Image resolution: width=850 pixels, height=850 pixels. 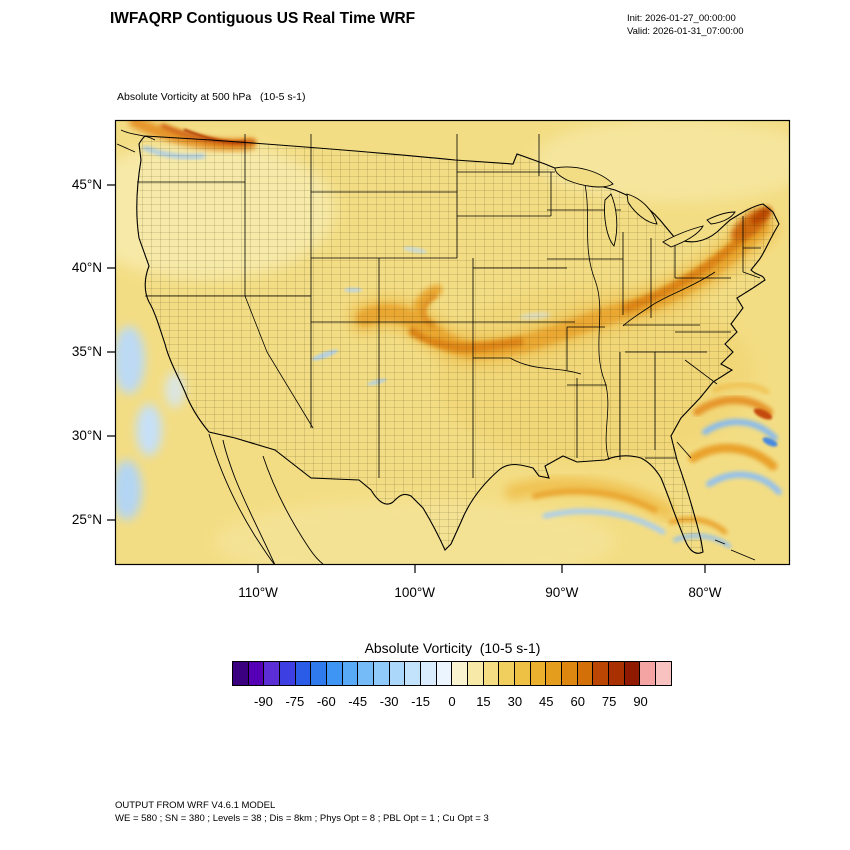 I want to click on lon-axis-ticks, so click(x=481, y=569).